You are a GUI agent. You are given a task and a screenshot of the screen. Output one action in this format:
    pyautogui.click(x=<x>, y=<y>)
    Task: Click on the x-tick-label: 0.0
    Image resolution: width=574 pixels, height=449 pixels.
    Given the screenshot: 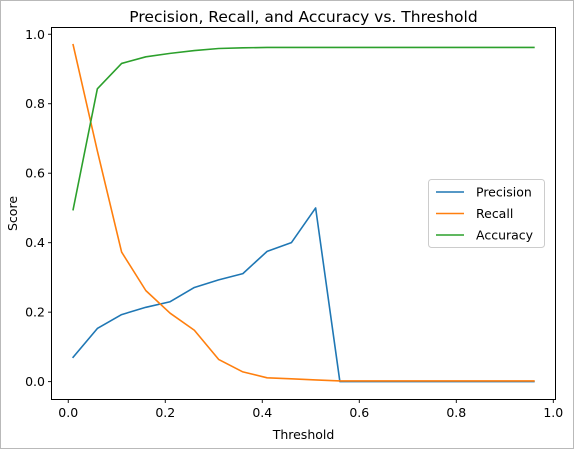 What is the action you would take?
    pyautogui.click(x=68, y=412)
    